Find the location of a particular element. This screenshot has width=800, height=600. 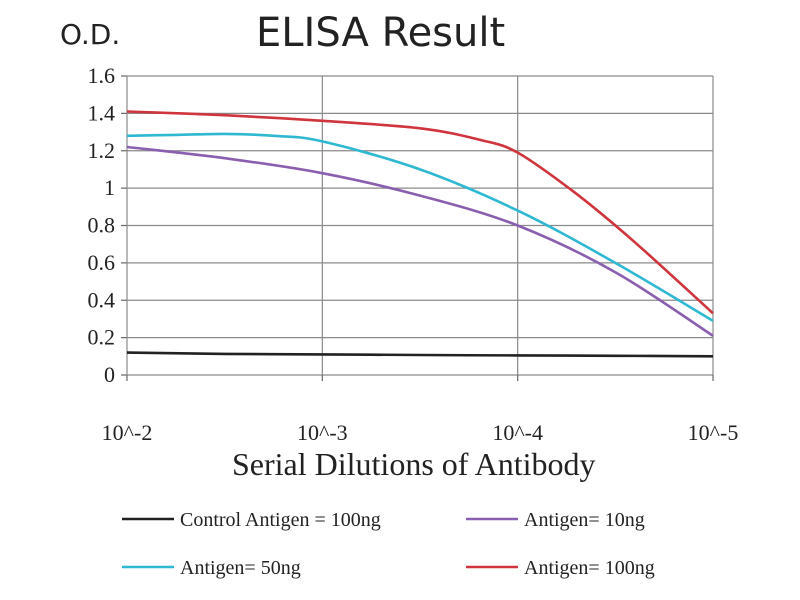

y-tick-label: 0.8 is located at coordinates (102, 225).